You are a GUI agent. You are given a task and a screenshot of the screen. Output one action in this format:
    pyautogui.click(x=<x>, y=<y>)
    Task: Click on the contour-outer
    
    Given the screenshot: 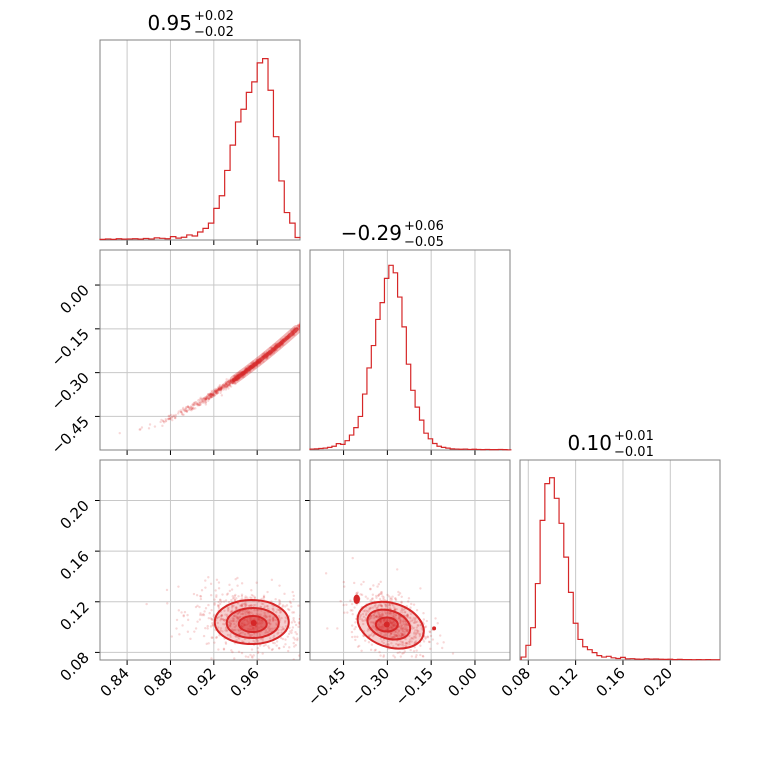 What is the action you would take?
    pyautogui.click(x=390, y=625)
    